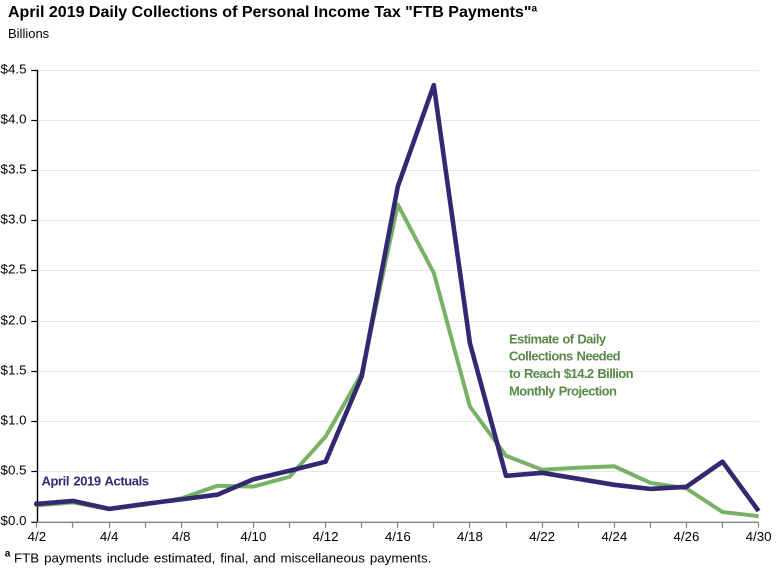 This screenshot has width=779, height=576. Describe the element at coordinates (542, 536) in the screenshot. I see `svg-text: 4/22` at that location.